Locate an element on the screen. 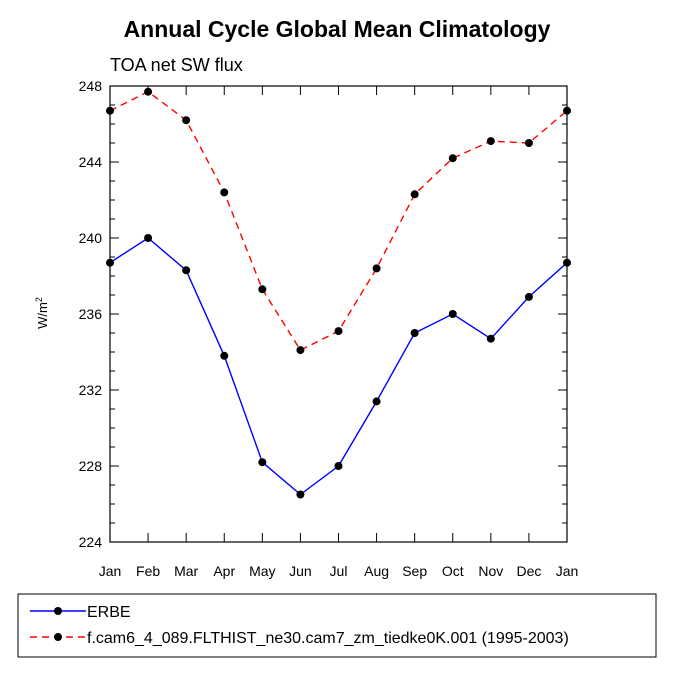  y-tick-label: 232 is located at coordinates (91, 390).